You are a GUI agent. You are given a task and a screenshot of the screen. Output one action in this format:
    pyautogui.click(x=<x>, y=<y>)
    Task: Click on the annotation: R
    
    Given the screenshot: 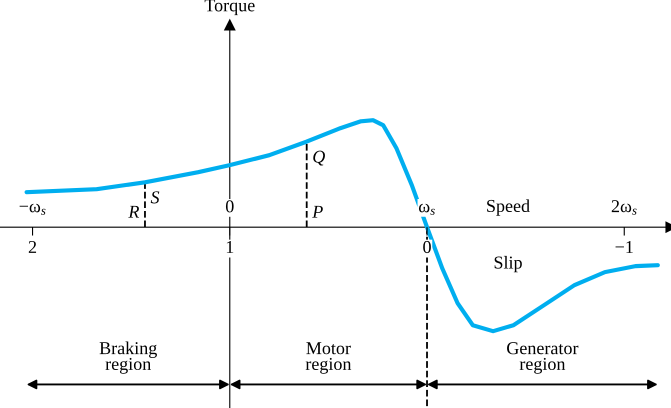 What is the action you would take?
    pyautogui.click(x=134, y=212)
    